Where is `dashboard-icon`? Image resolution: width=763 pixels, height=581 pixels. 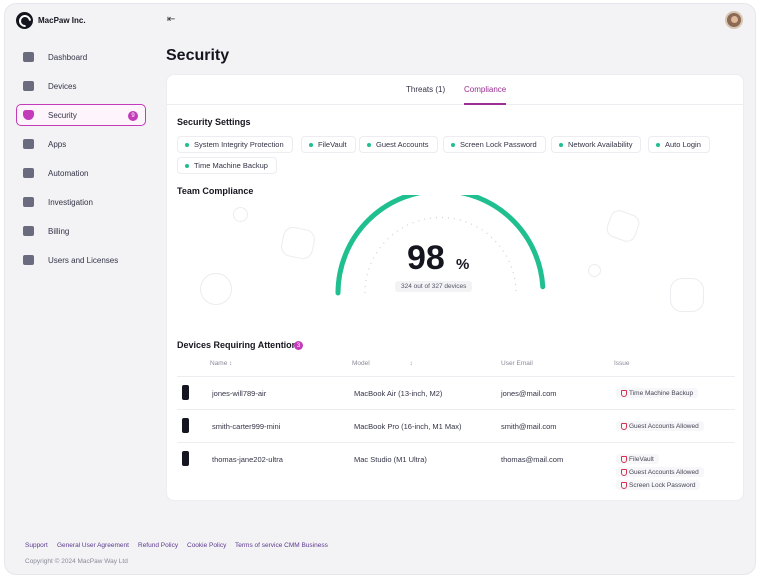 dashboard-icon is located at coordinates (28, 57).